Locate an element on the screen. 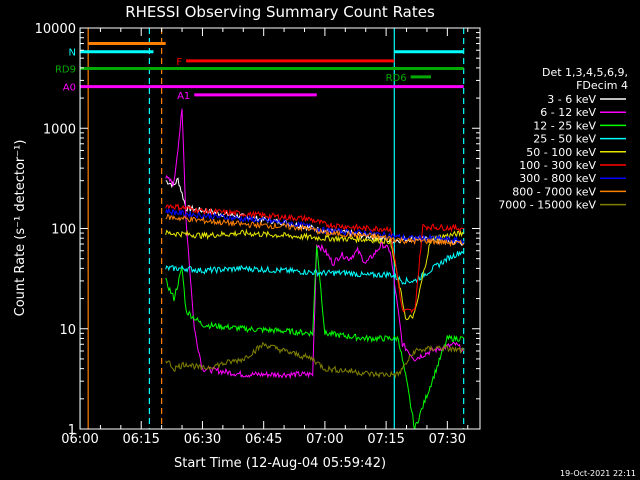 The width and height of the screenshot is (640, 480). x-tick-label: 07:30 is located at coordinates (447, 439).